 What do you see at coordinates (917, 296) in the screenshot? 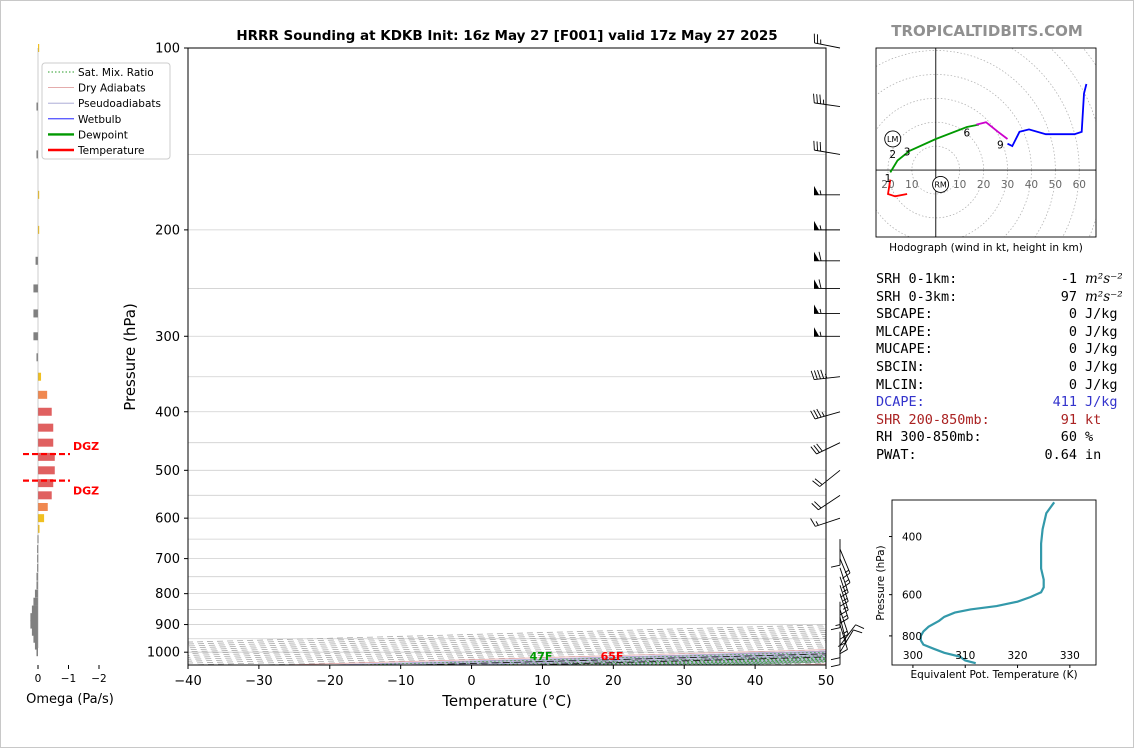
I see `stat-label: SRH 0-3km:` at bounding box center [917, 296].